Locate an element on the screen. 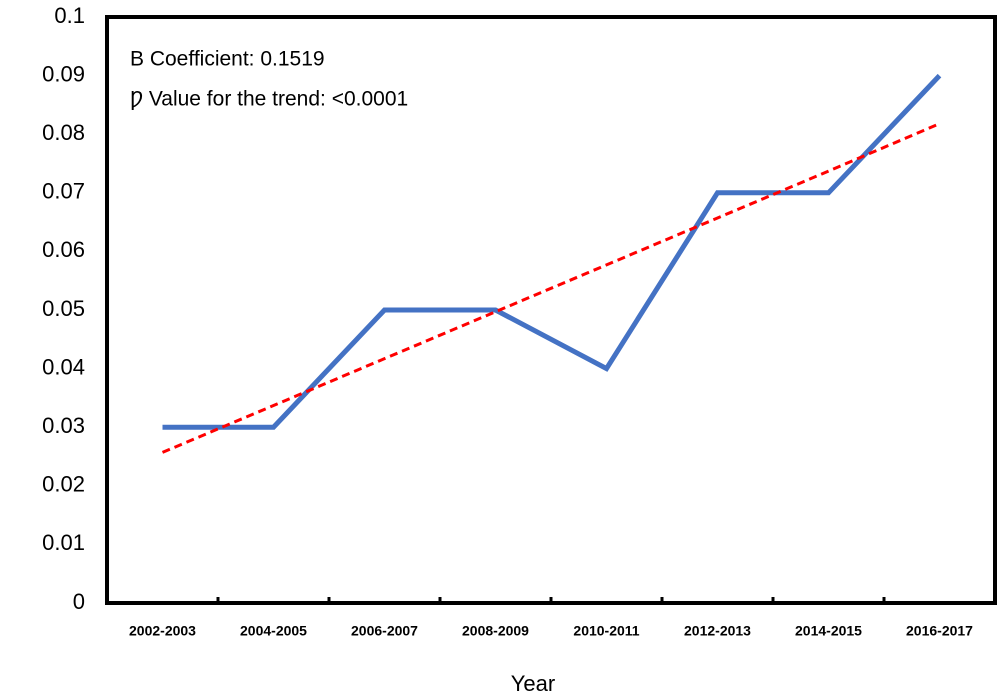 Image resolution: width=1007 pixels, height=698 pixels. x-tick-label: 2002-2003 is located at coordinates (162, 631).